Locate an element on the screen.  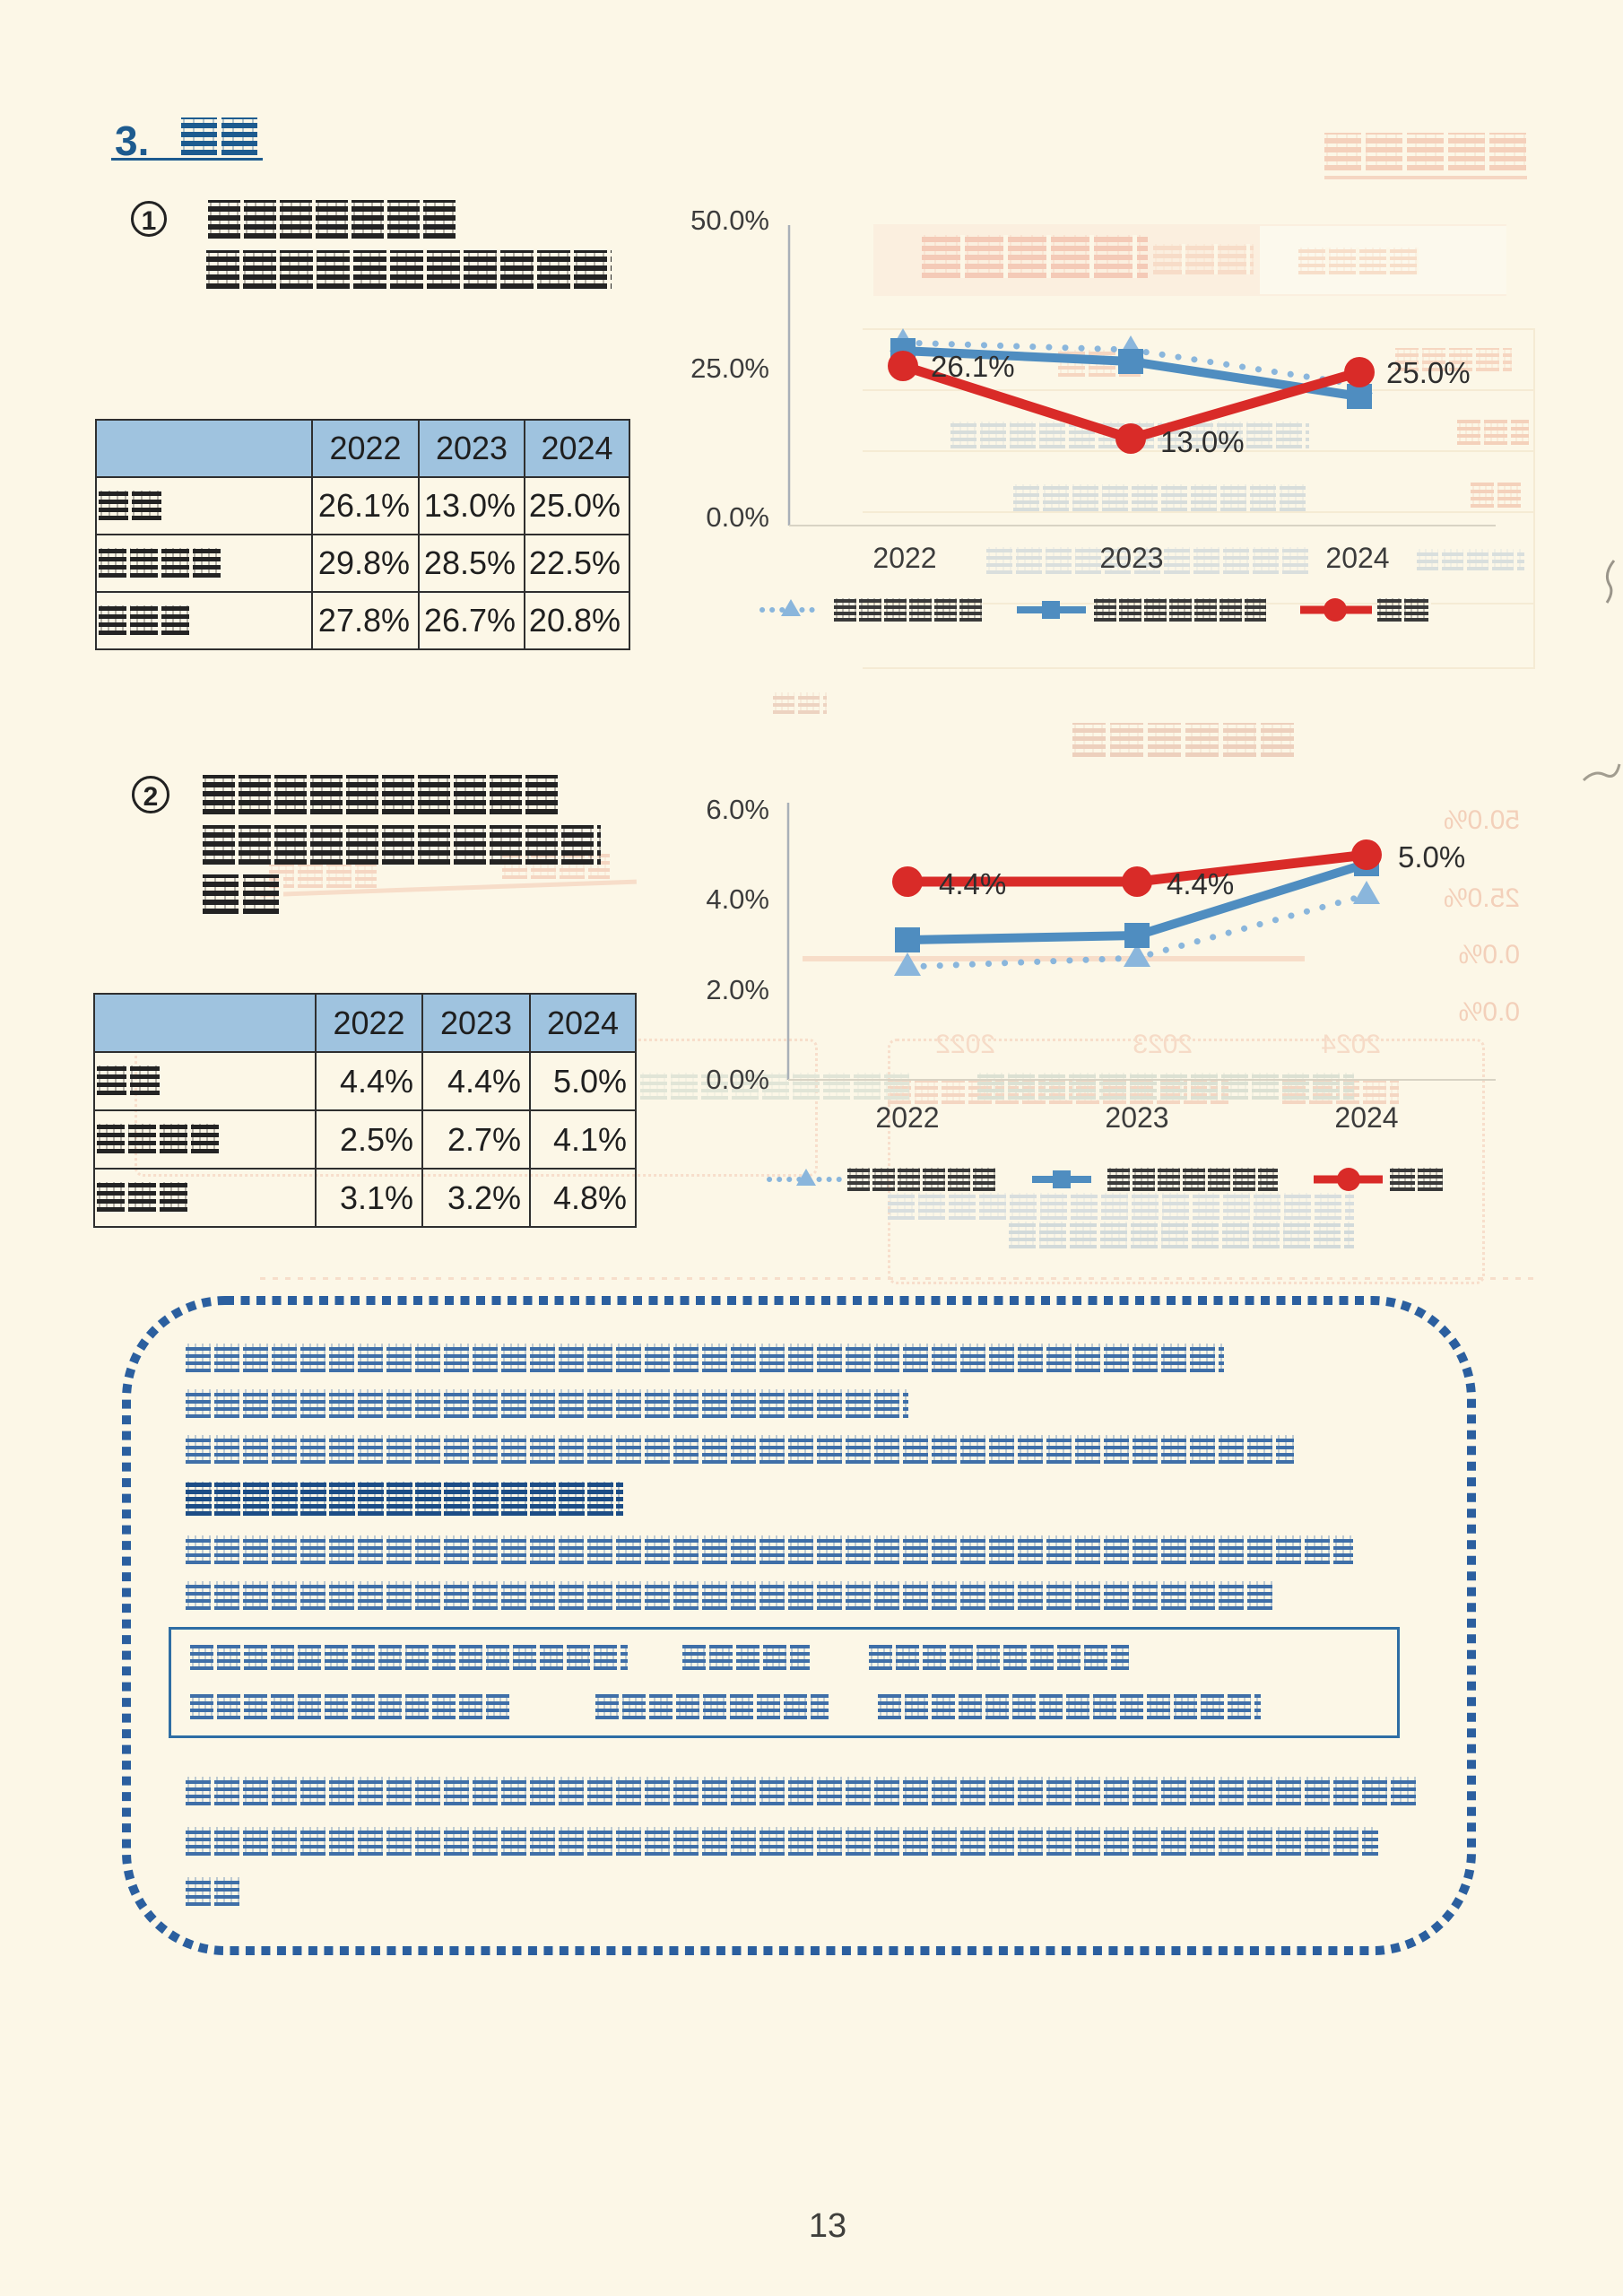
svg-text: 5.0% is located at coordinates (1431, 857).